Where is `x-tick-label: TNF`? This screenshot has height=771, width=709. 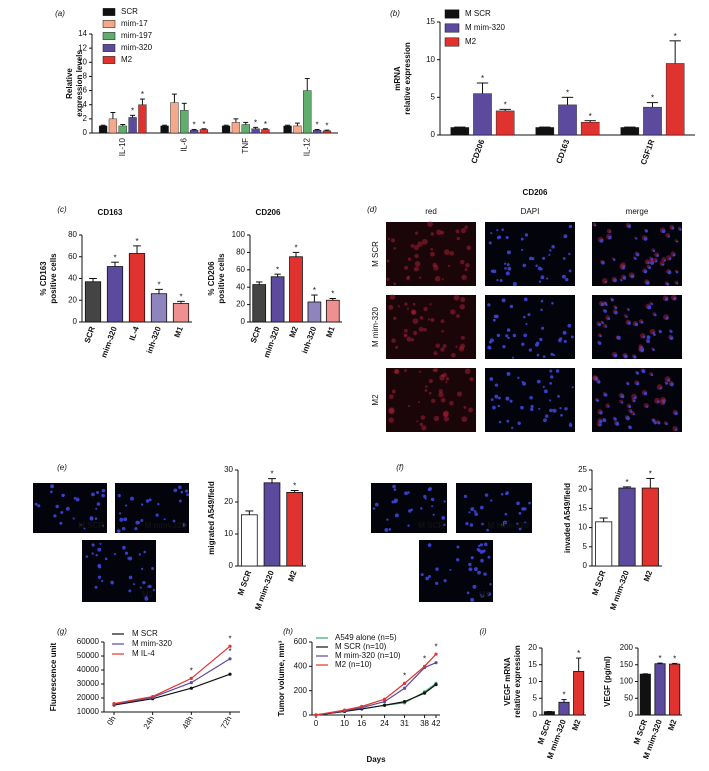 x-tick-label: TNF is located at coordinates (245, 146).